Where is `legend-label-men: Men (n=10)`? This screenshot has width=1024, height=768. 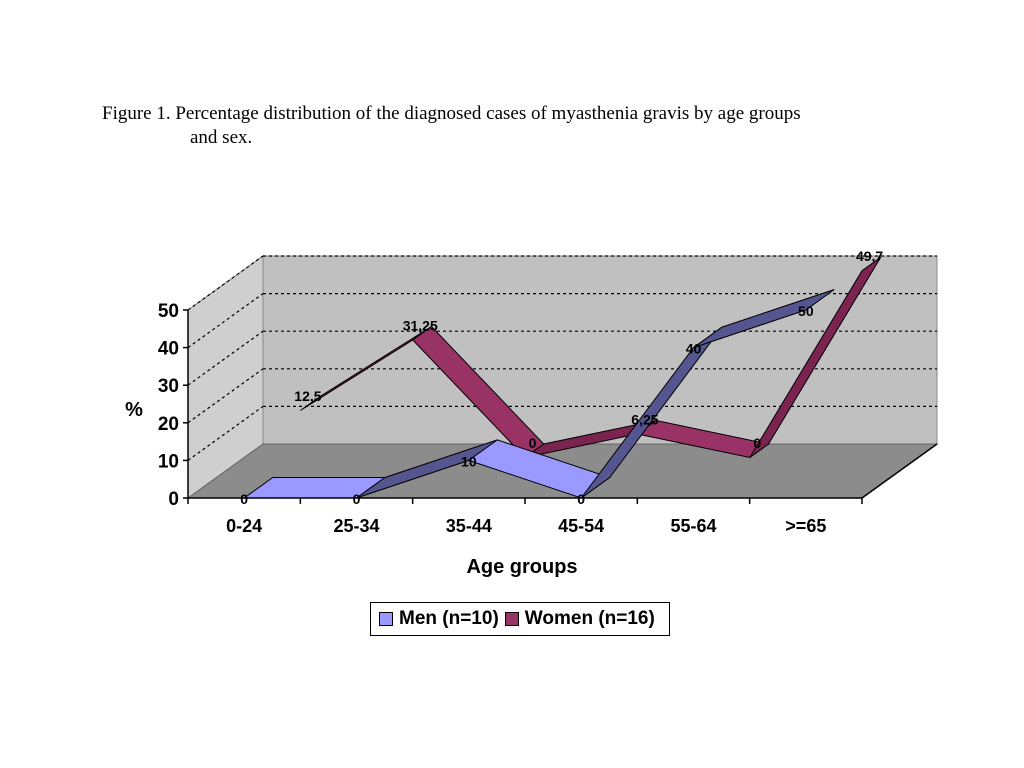 legend-label-men: Men (n=10) is located at coordinates (449, 618).